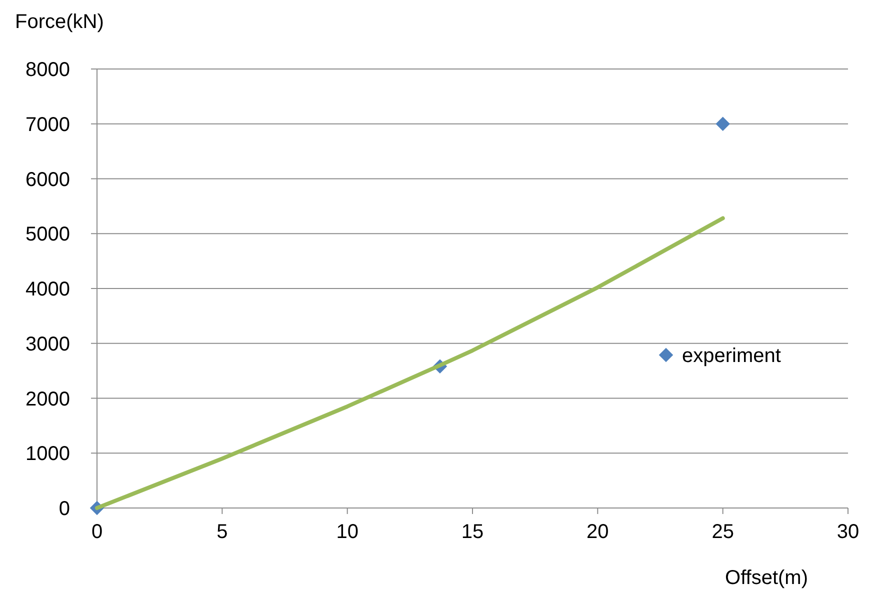  Describe the element at coordinates (48, 344) in the screenshot. I see `y-tick-label: 3000` at that location.